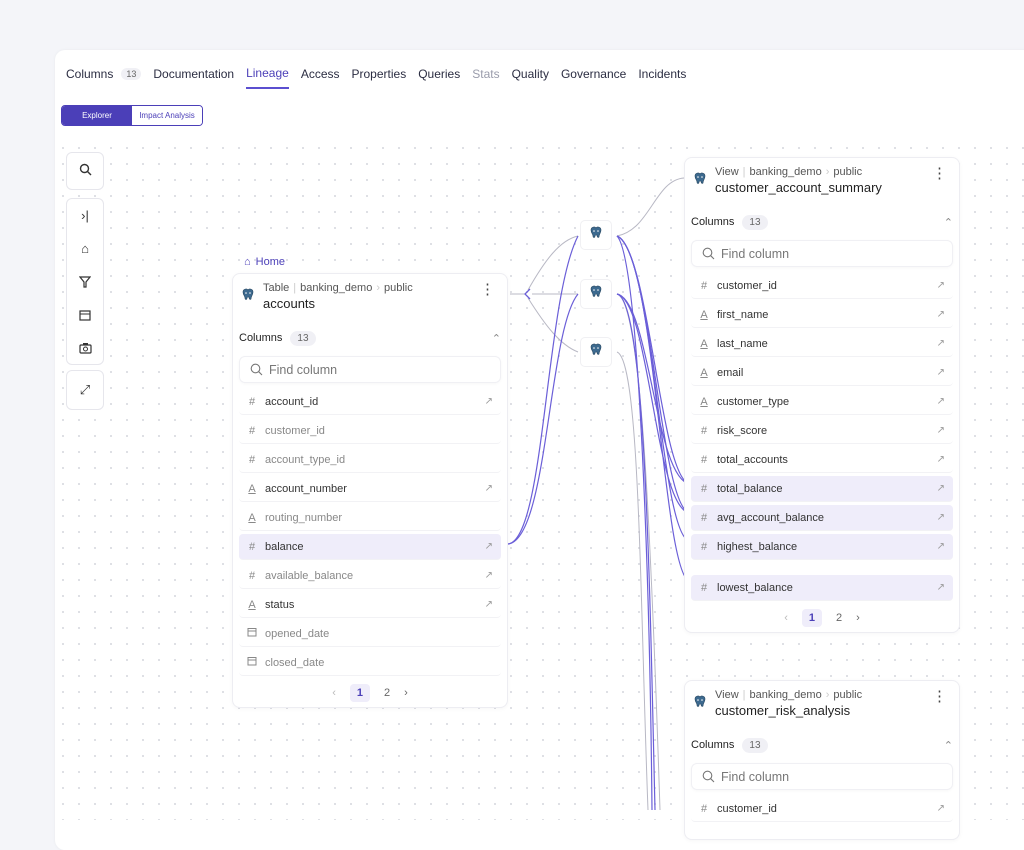  What do you see at coordinates (822, 431) in the screenshot?
I see `column-row: # risk_score ↗` at bounding box center [822, 431].